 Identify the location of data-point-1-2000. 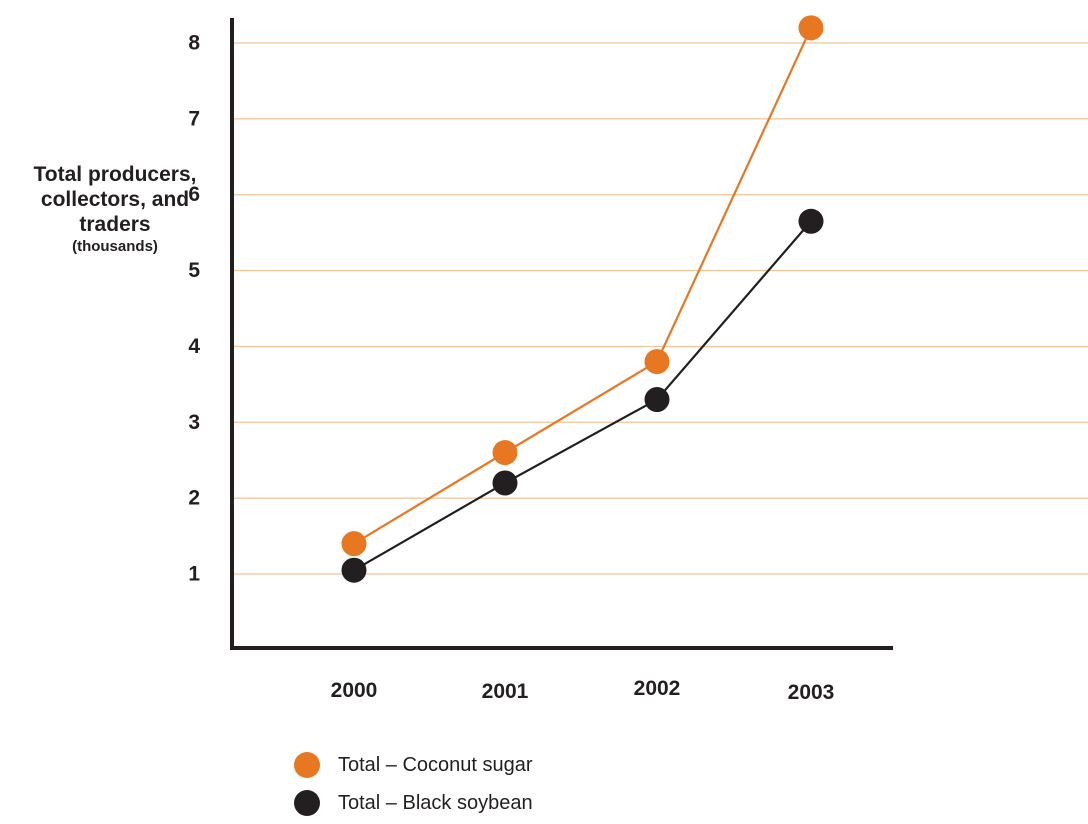
(354, 570).